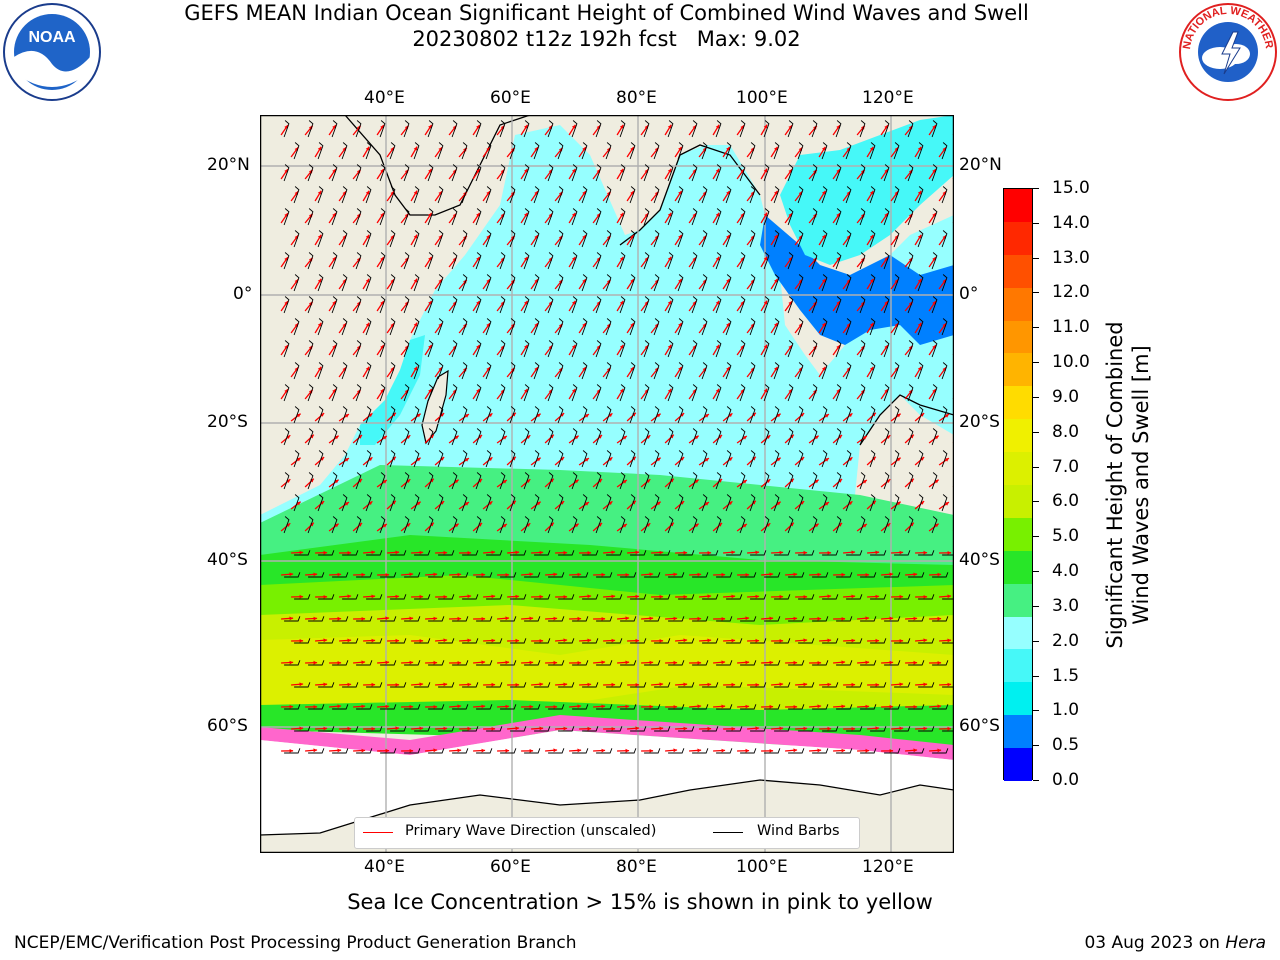 The image size is (1280, 960). I want to click on colorbar-swatch, so click(1018, 469).